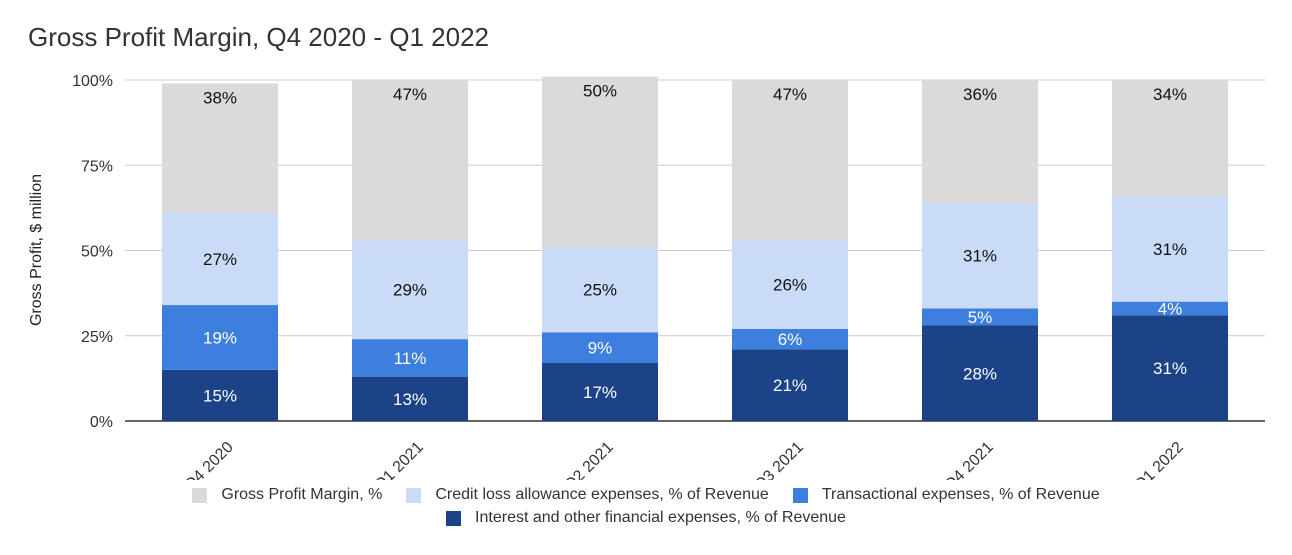 This screenshot has height=555, width=1292. I want to click on bar-interest-and-other-financial-expenses-q2-2021, so click(600, 392).